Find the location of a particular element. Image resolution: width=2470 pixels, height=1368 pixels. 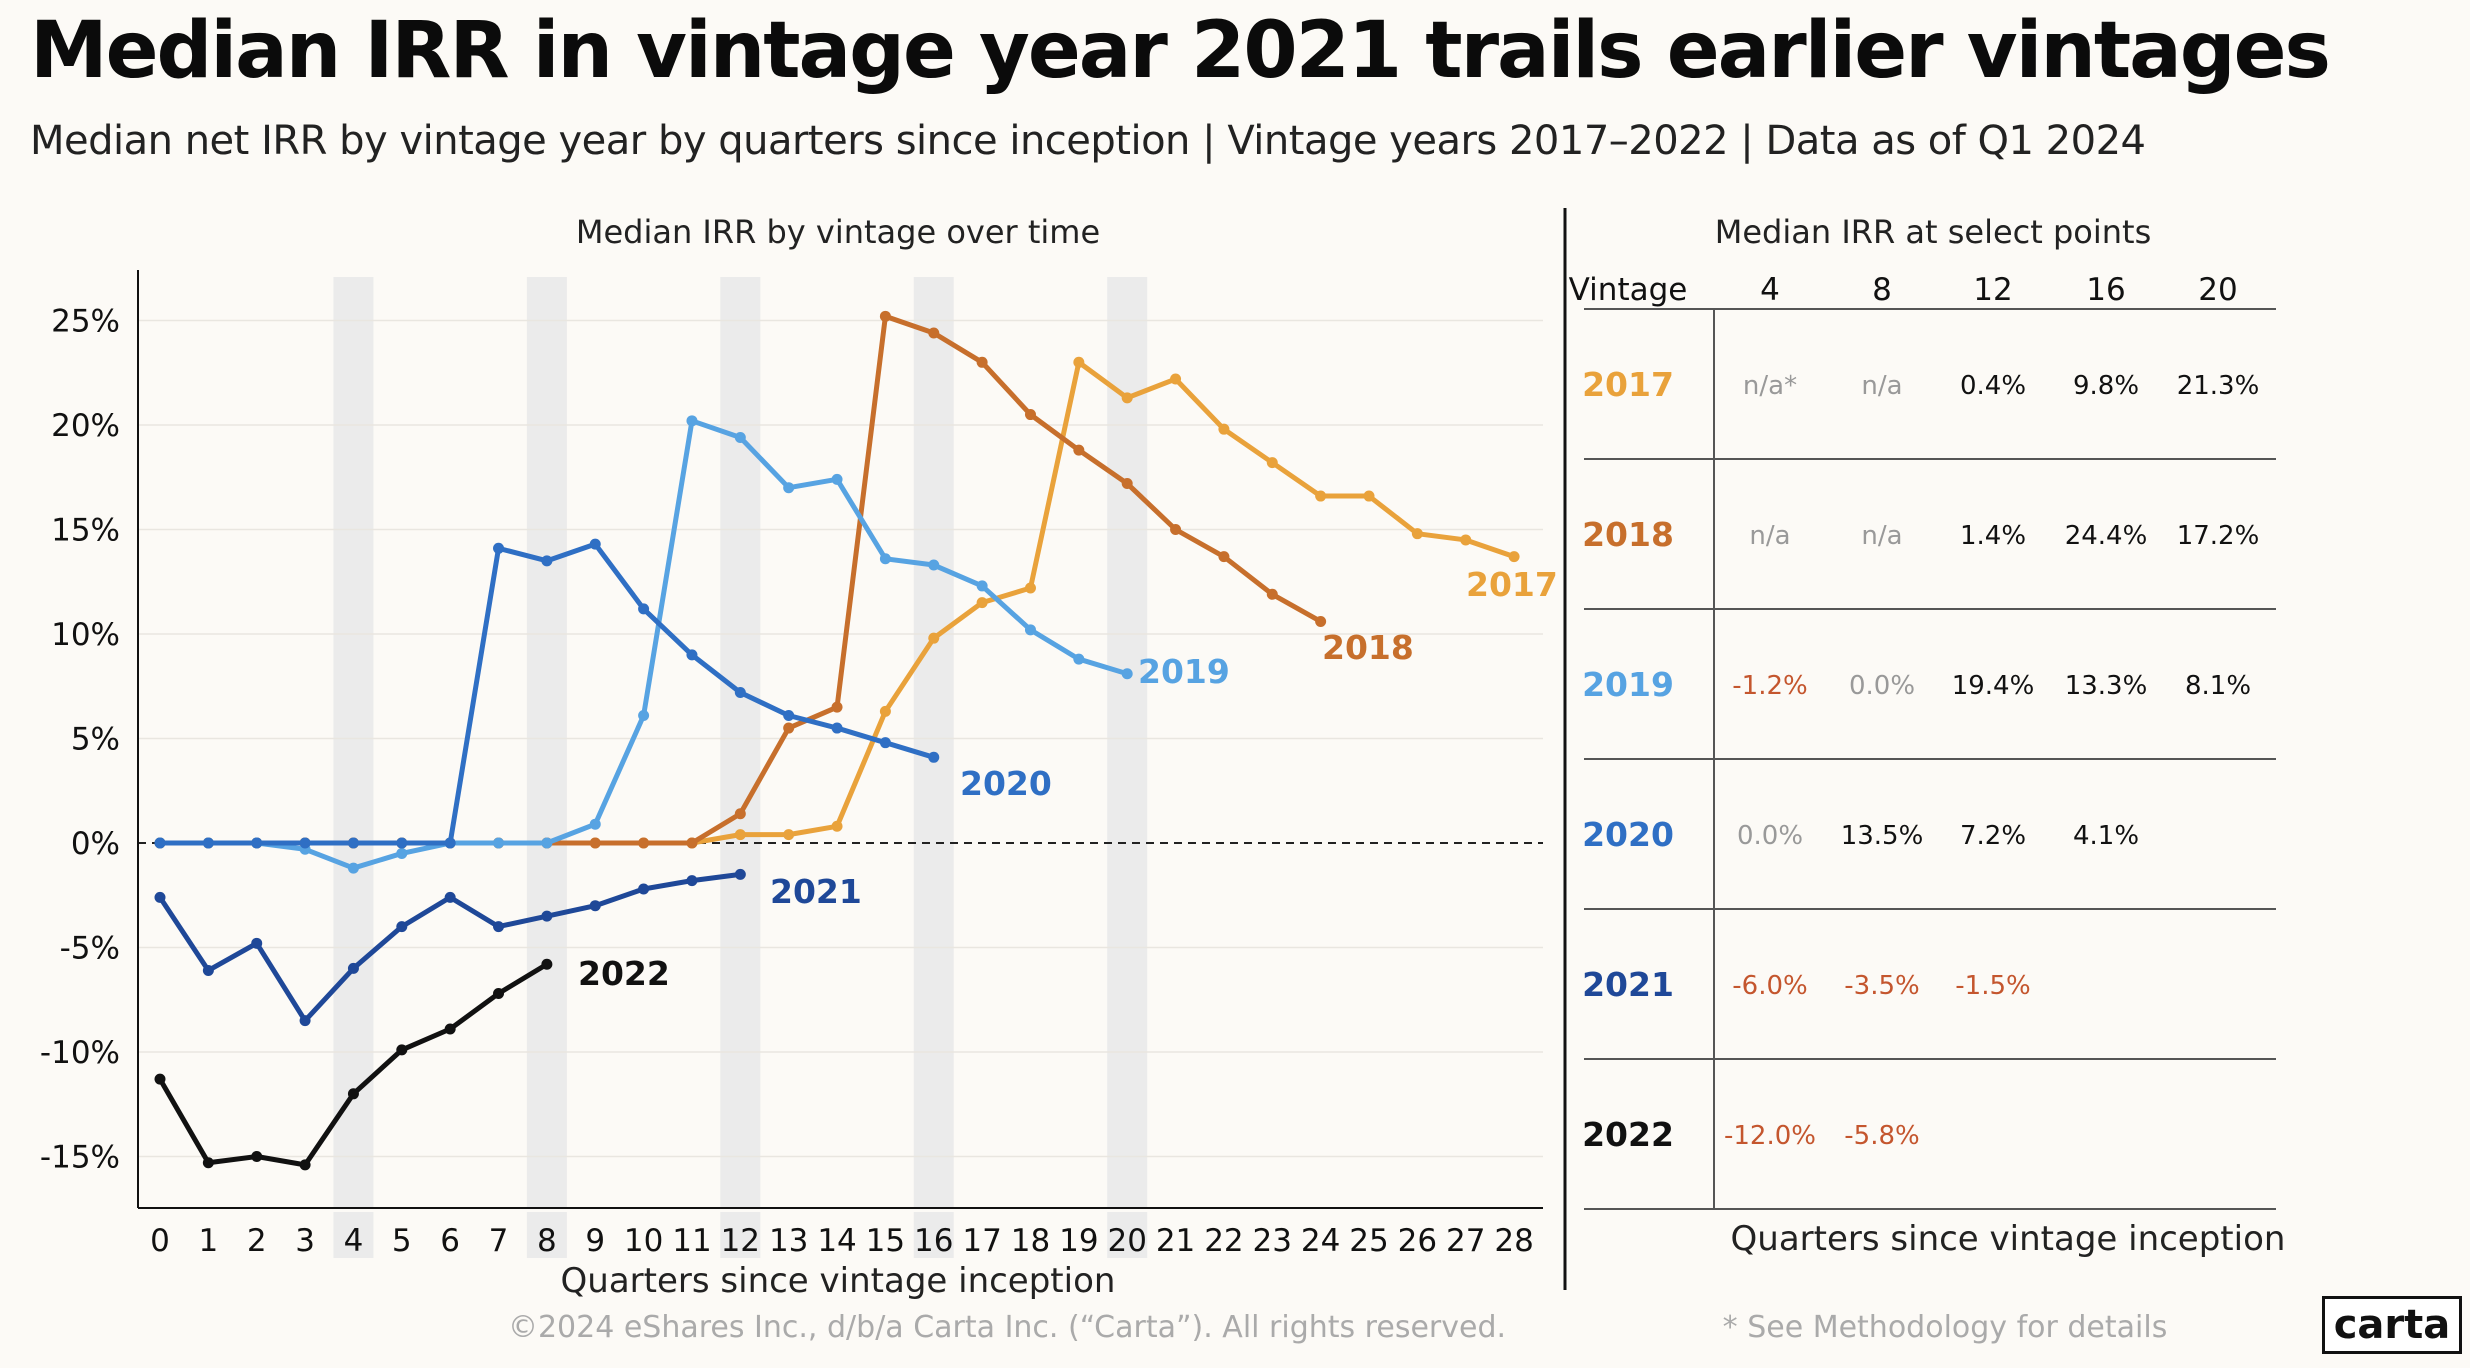

data-point-2017-q26 is located at coordinates (1417, 534).